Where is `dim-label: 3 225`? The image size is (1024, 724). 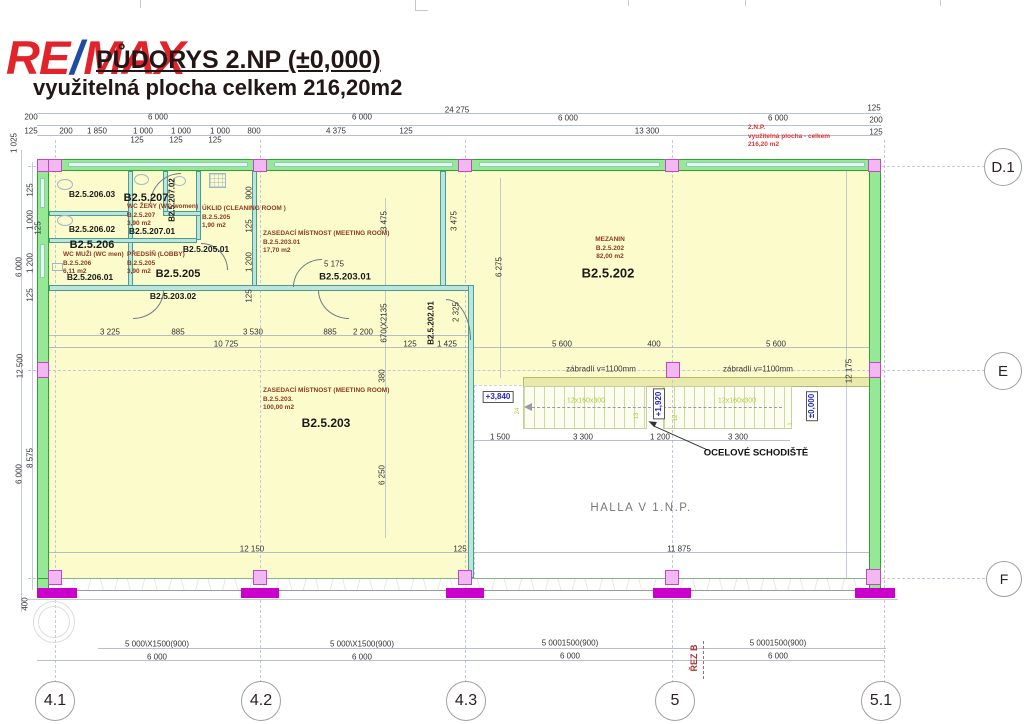
dim-label: 3 225 is located at coordinates (110, 332).